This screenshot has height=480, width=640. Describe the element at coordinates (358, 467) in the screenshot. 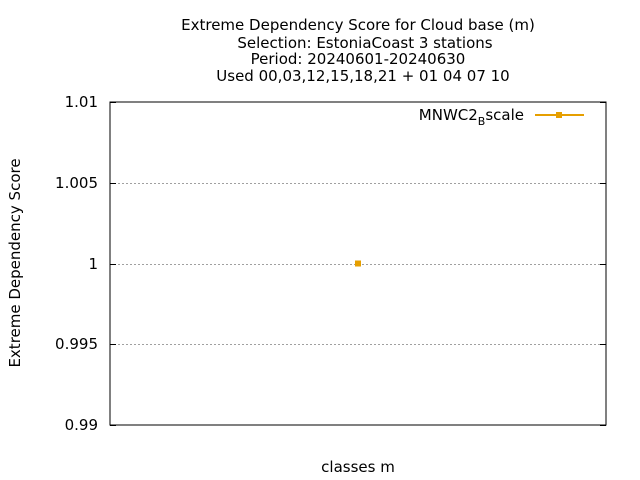

I see `x-axis-label: classes m` at that location.